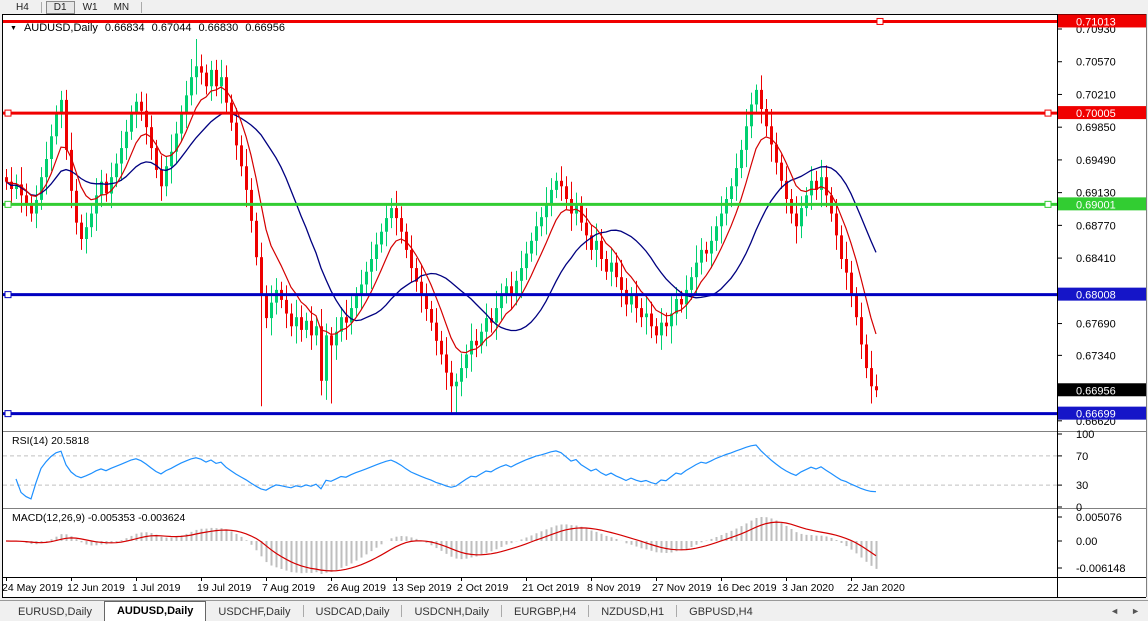  I want to click on macd-tick-label: -0.006148, so click(1101, 569).